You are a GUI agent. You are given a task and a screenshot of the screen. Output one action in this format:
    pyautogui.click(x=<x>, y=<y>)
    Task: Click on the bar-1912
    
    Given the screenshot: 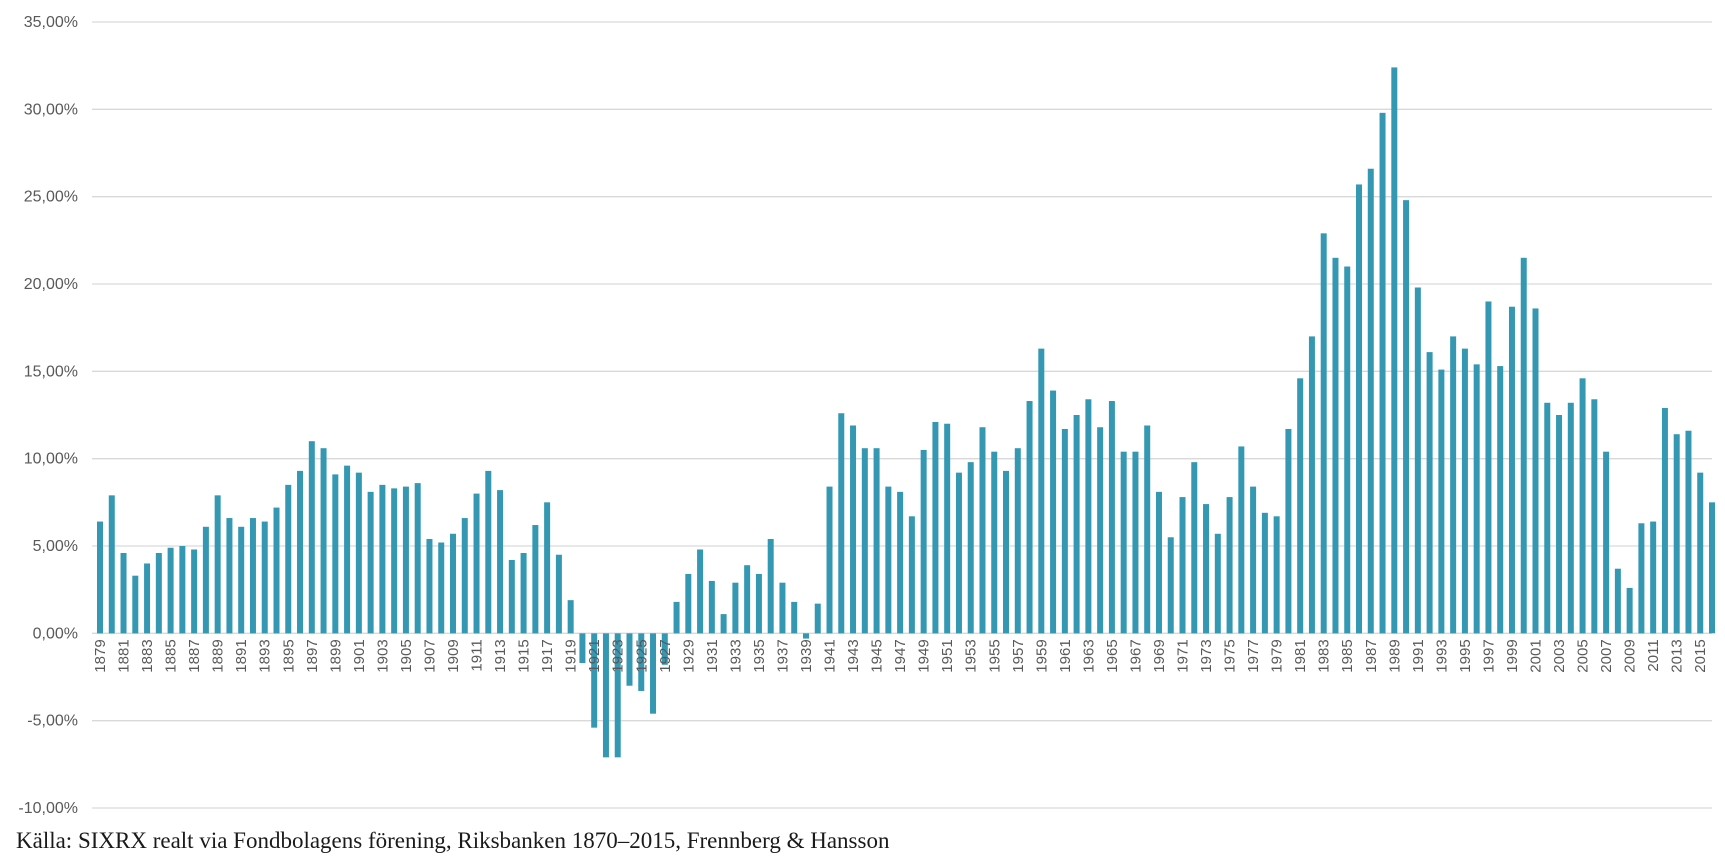 What is the action you would take?
    pyautogui.click(x=488, y=552)
    